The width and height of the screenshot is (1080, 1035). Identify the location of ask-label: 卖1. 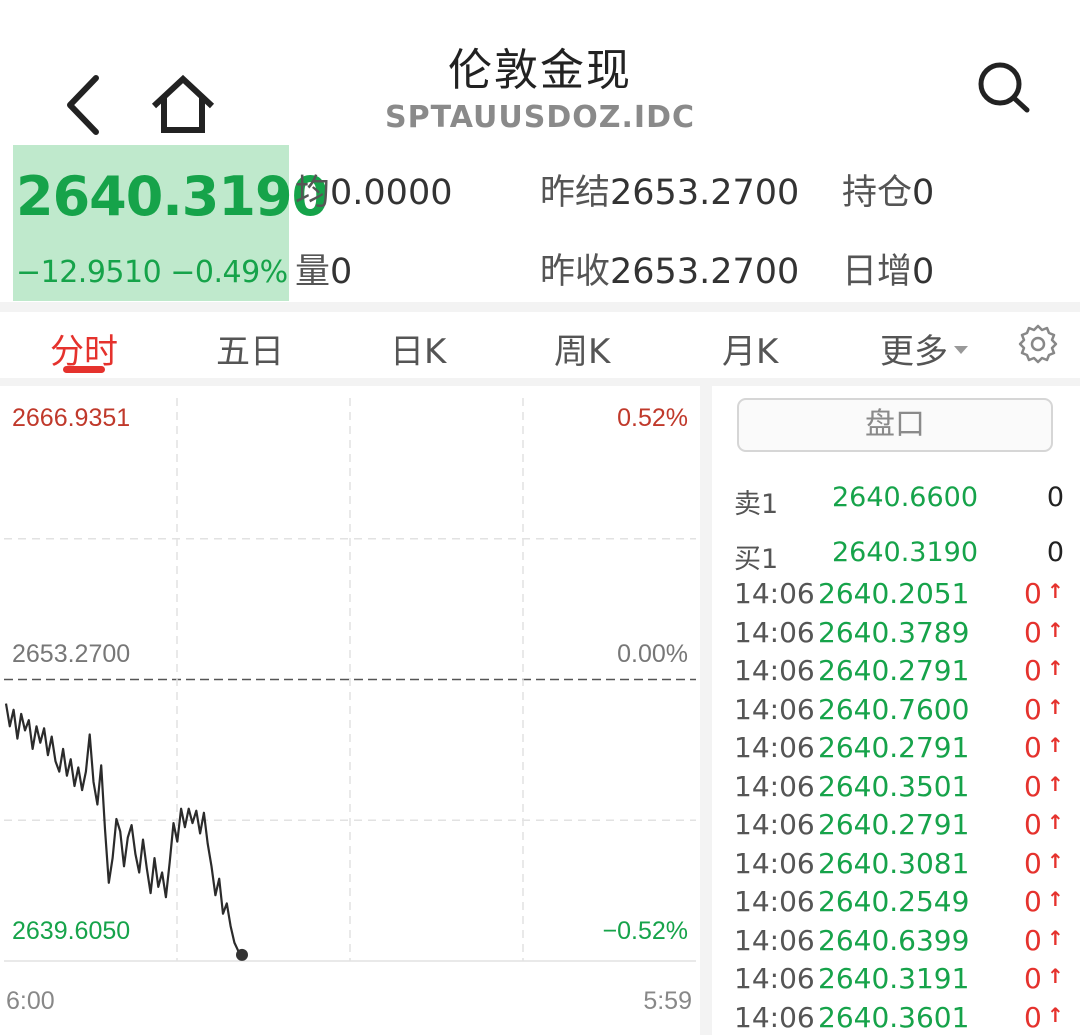
(756, 504).